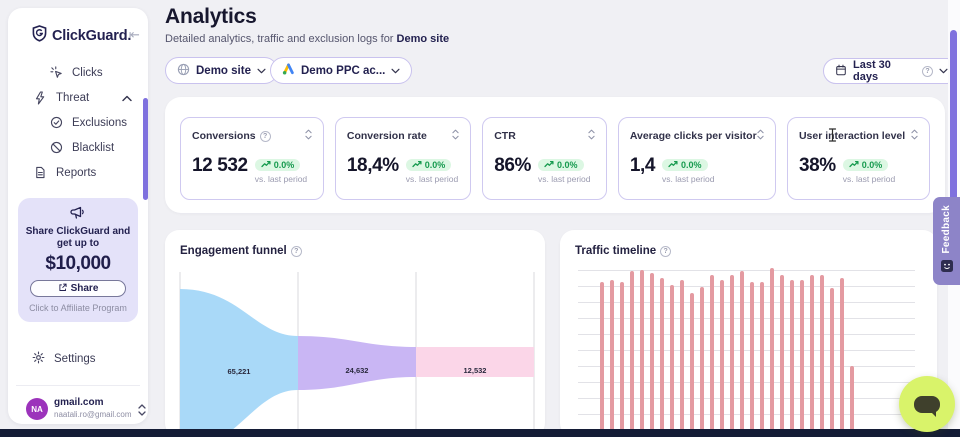  What do you see at coordinates (395, 71) in the screenshot?
I see `chevron-down-icon` at bounding box center [395, 71].